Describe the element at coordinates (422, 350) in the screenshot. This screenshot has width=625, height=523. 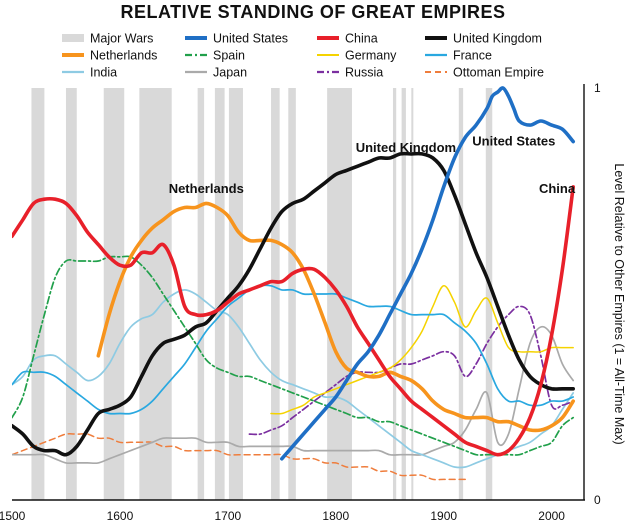
I see `series-line-germany` at that location.